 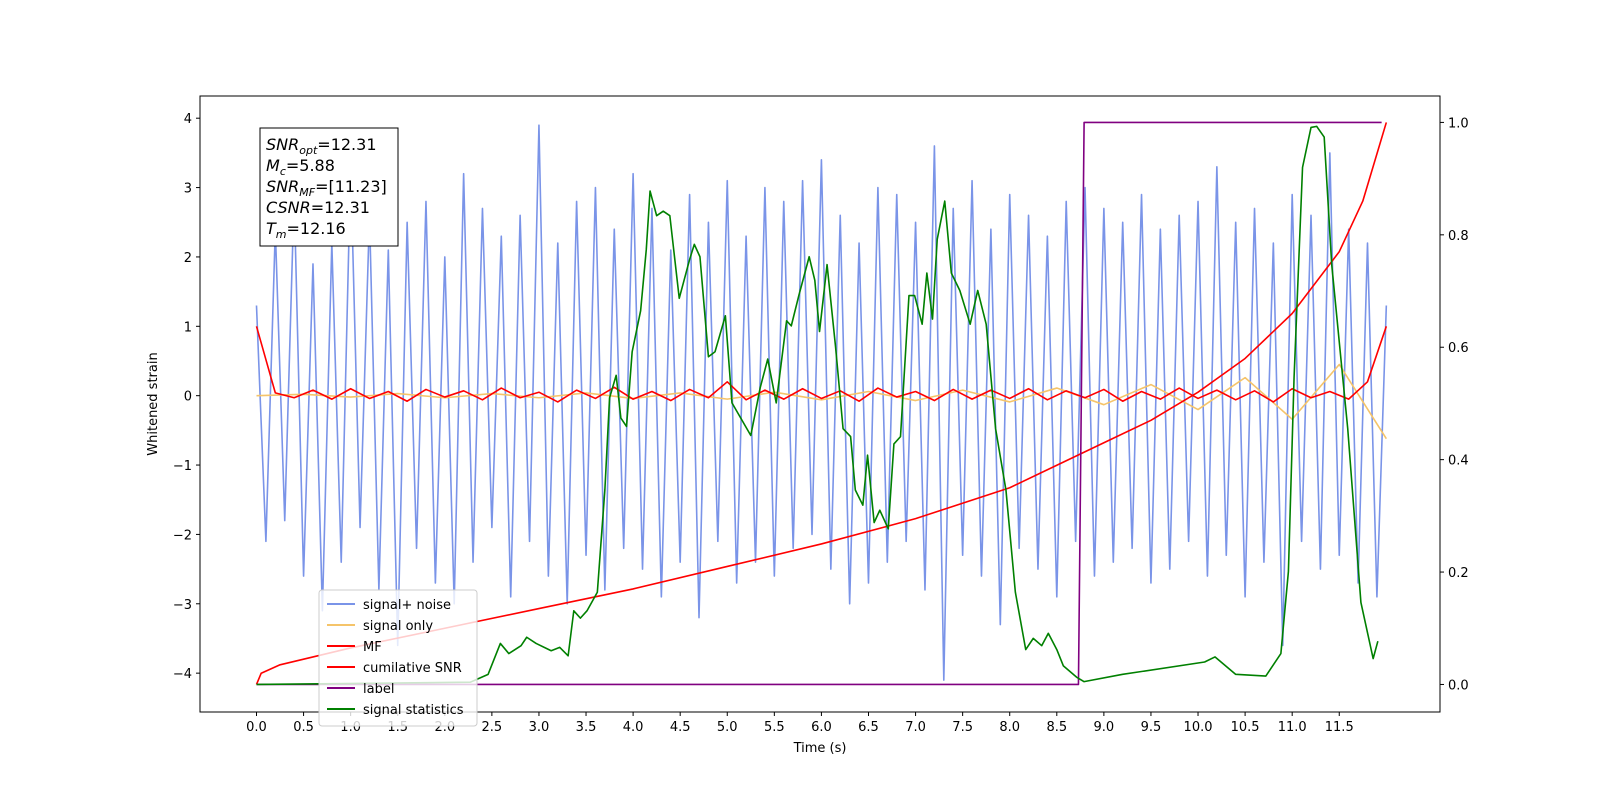 I want to click on annotation-line: Mc=5.88, so click(x=300, y=167).